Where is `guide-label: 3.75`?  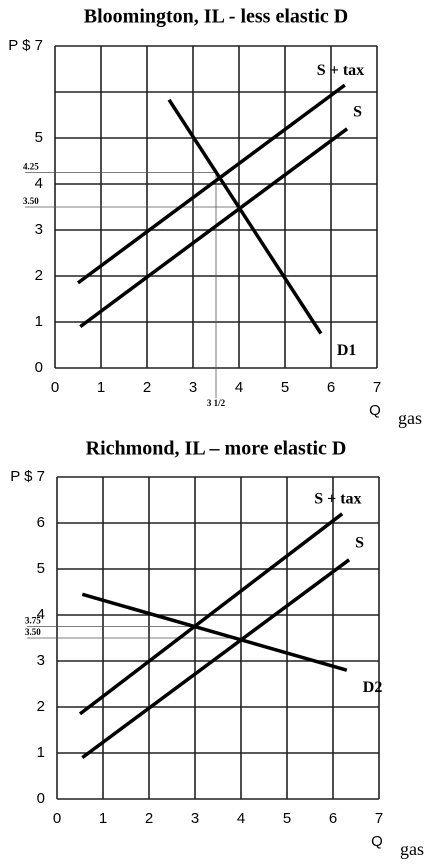 guide-label: 3.75 is located at coordinates (33, 621).